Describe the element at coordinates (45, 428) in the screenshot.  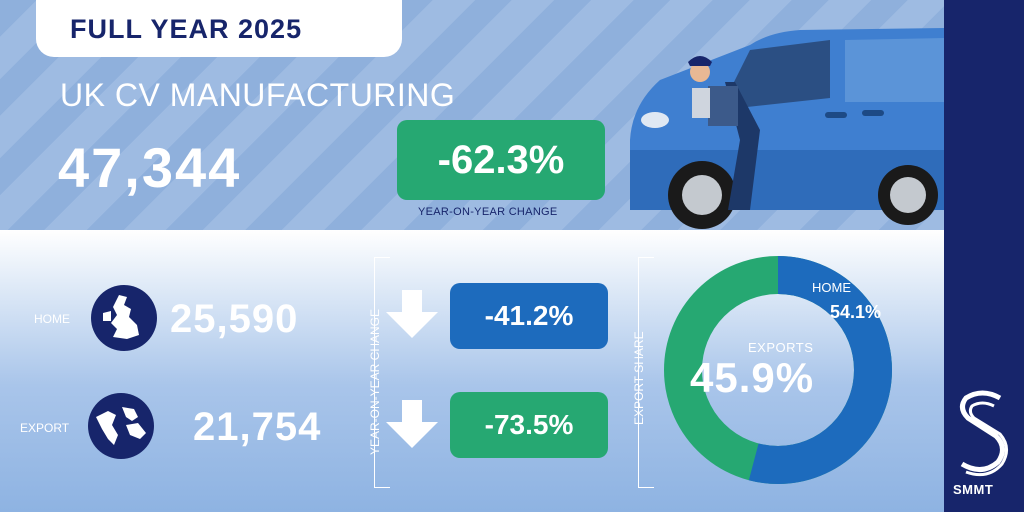
I see `export-label: EXPORT` at that location.